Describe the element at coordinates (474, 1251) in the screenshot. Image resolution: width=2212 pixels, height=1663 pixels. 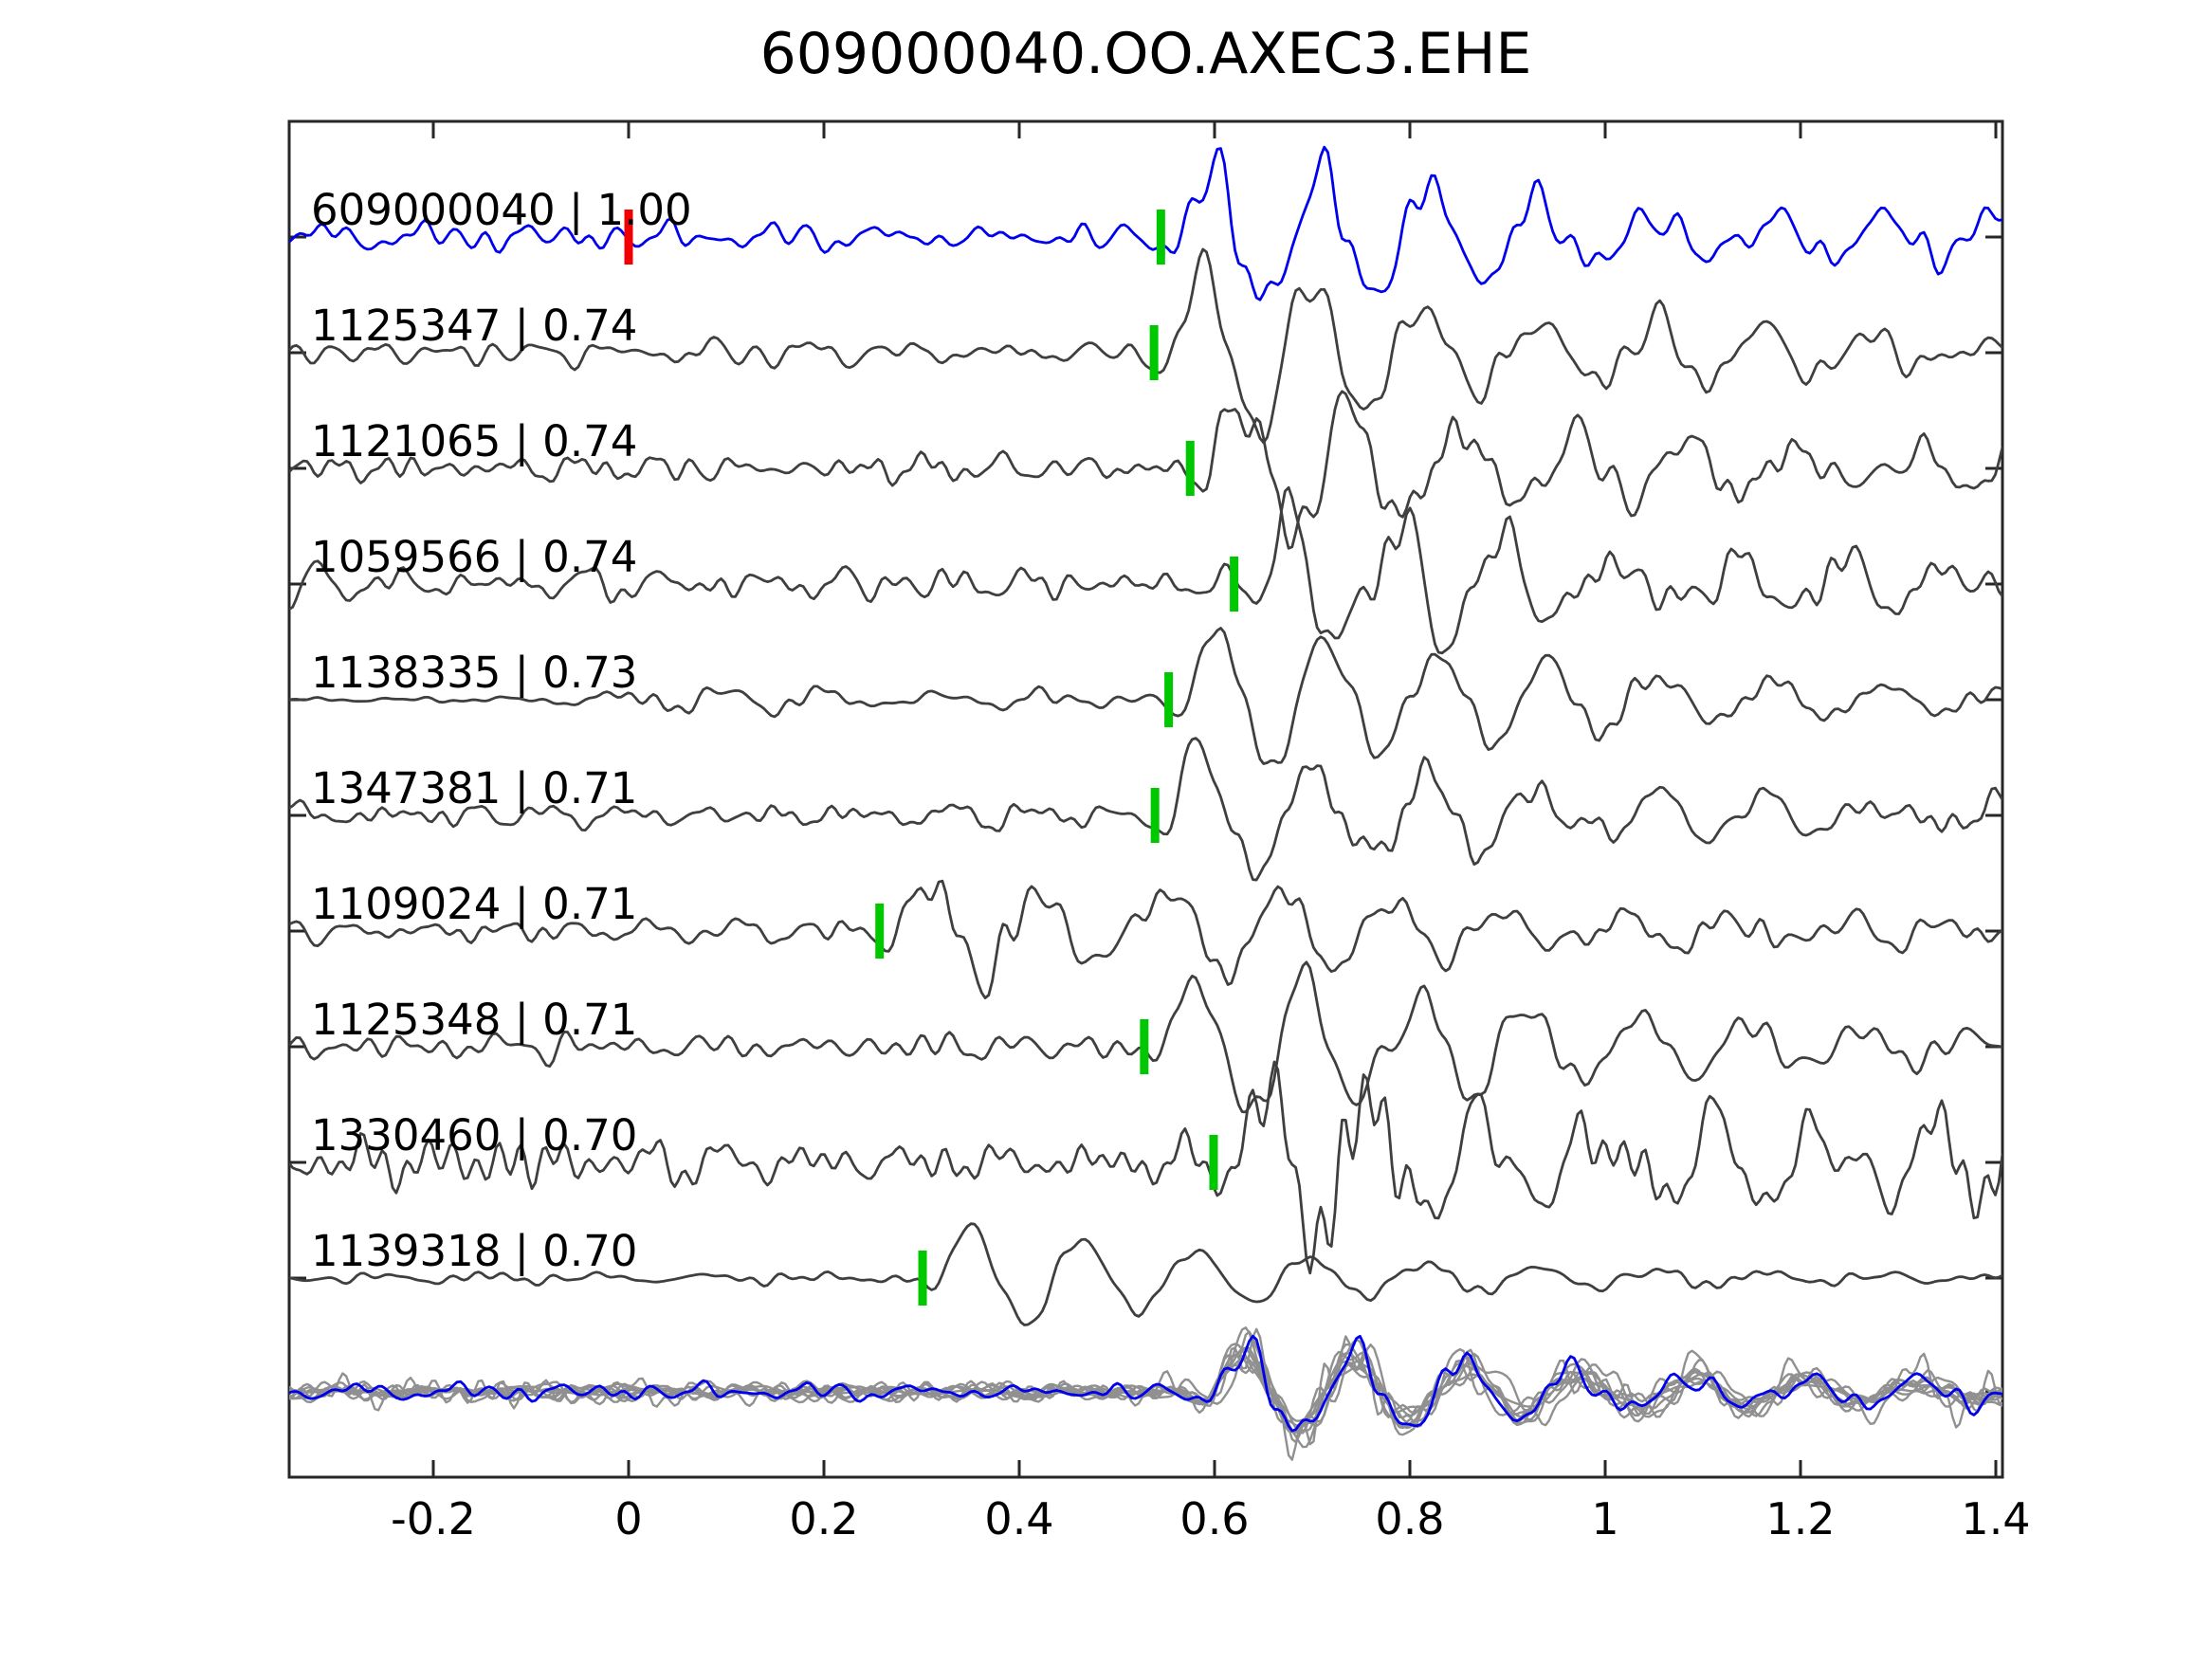
I see `trace-label-1139318: 1139318 | 0.70` at that location.